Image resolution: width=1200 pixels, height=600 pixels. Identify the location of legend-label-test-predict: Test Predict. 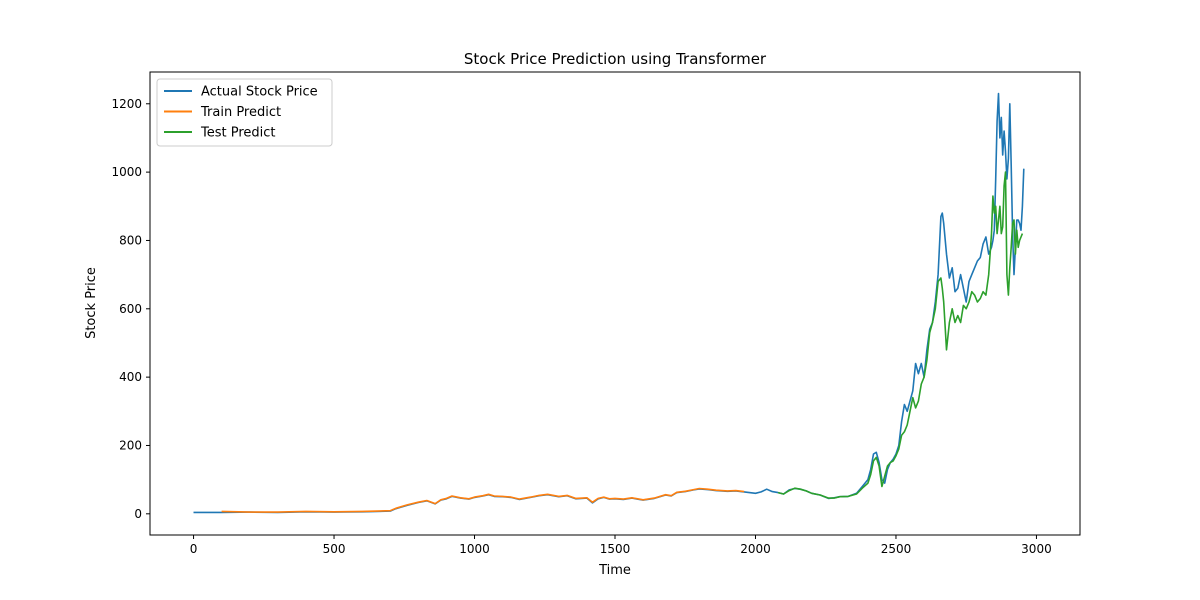
(238, 133).